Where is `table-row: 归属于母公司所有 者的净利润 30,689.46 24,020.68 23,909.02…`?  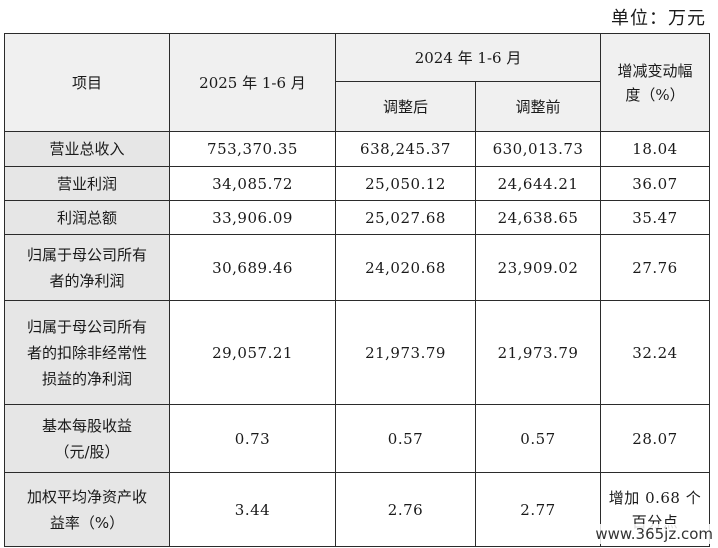 table-row: 归属于母公司所有 者的净利润 30,689.46 24,020.68 23,909.02… is located at coordinates (357, 267).